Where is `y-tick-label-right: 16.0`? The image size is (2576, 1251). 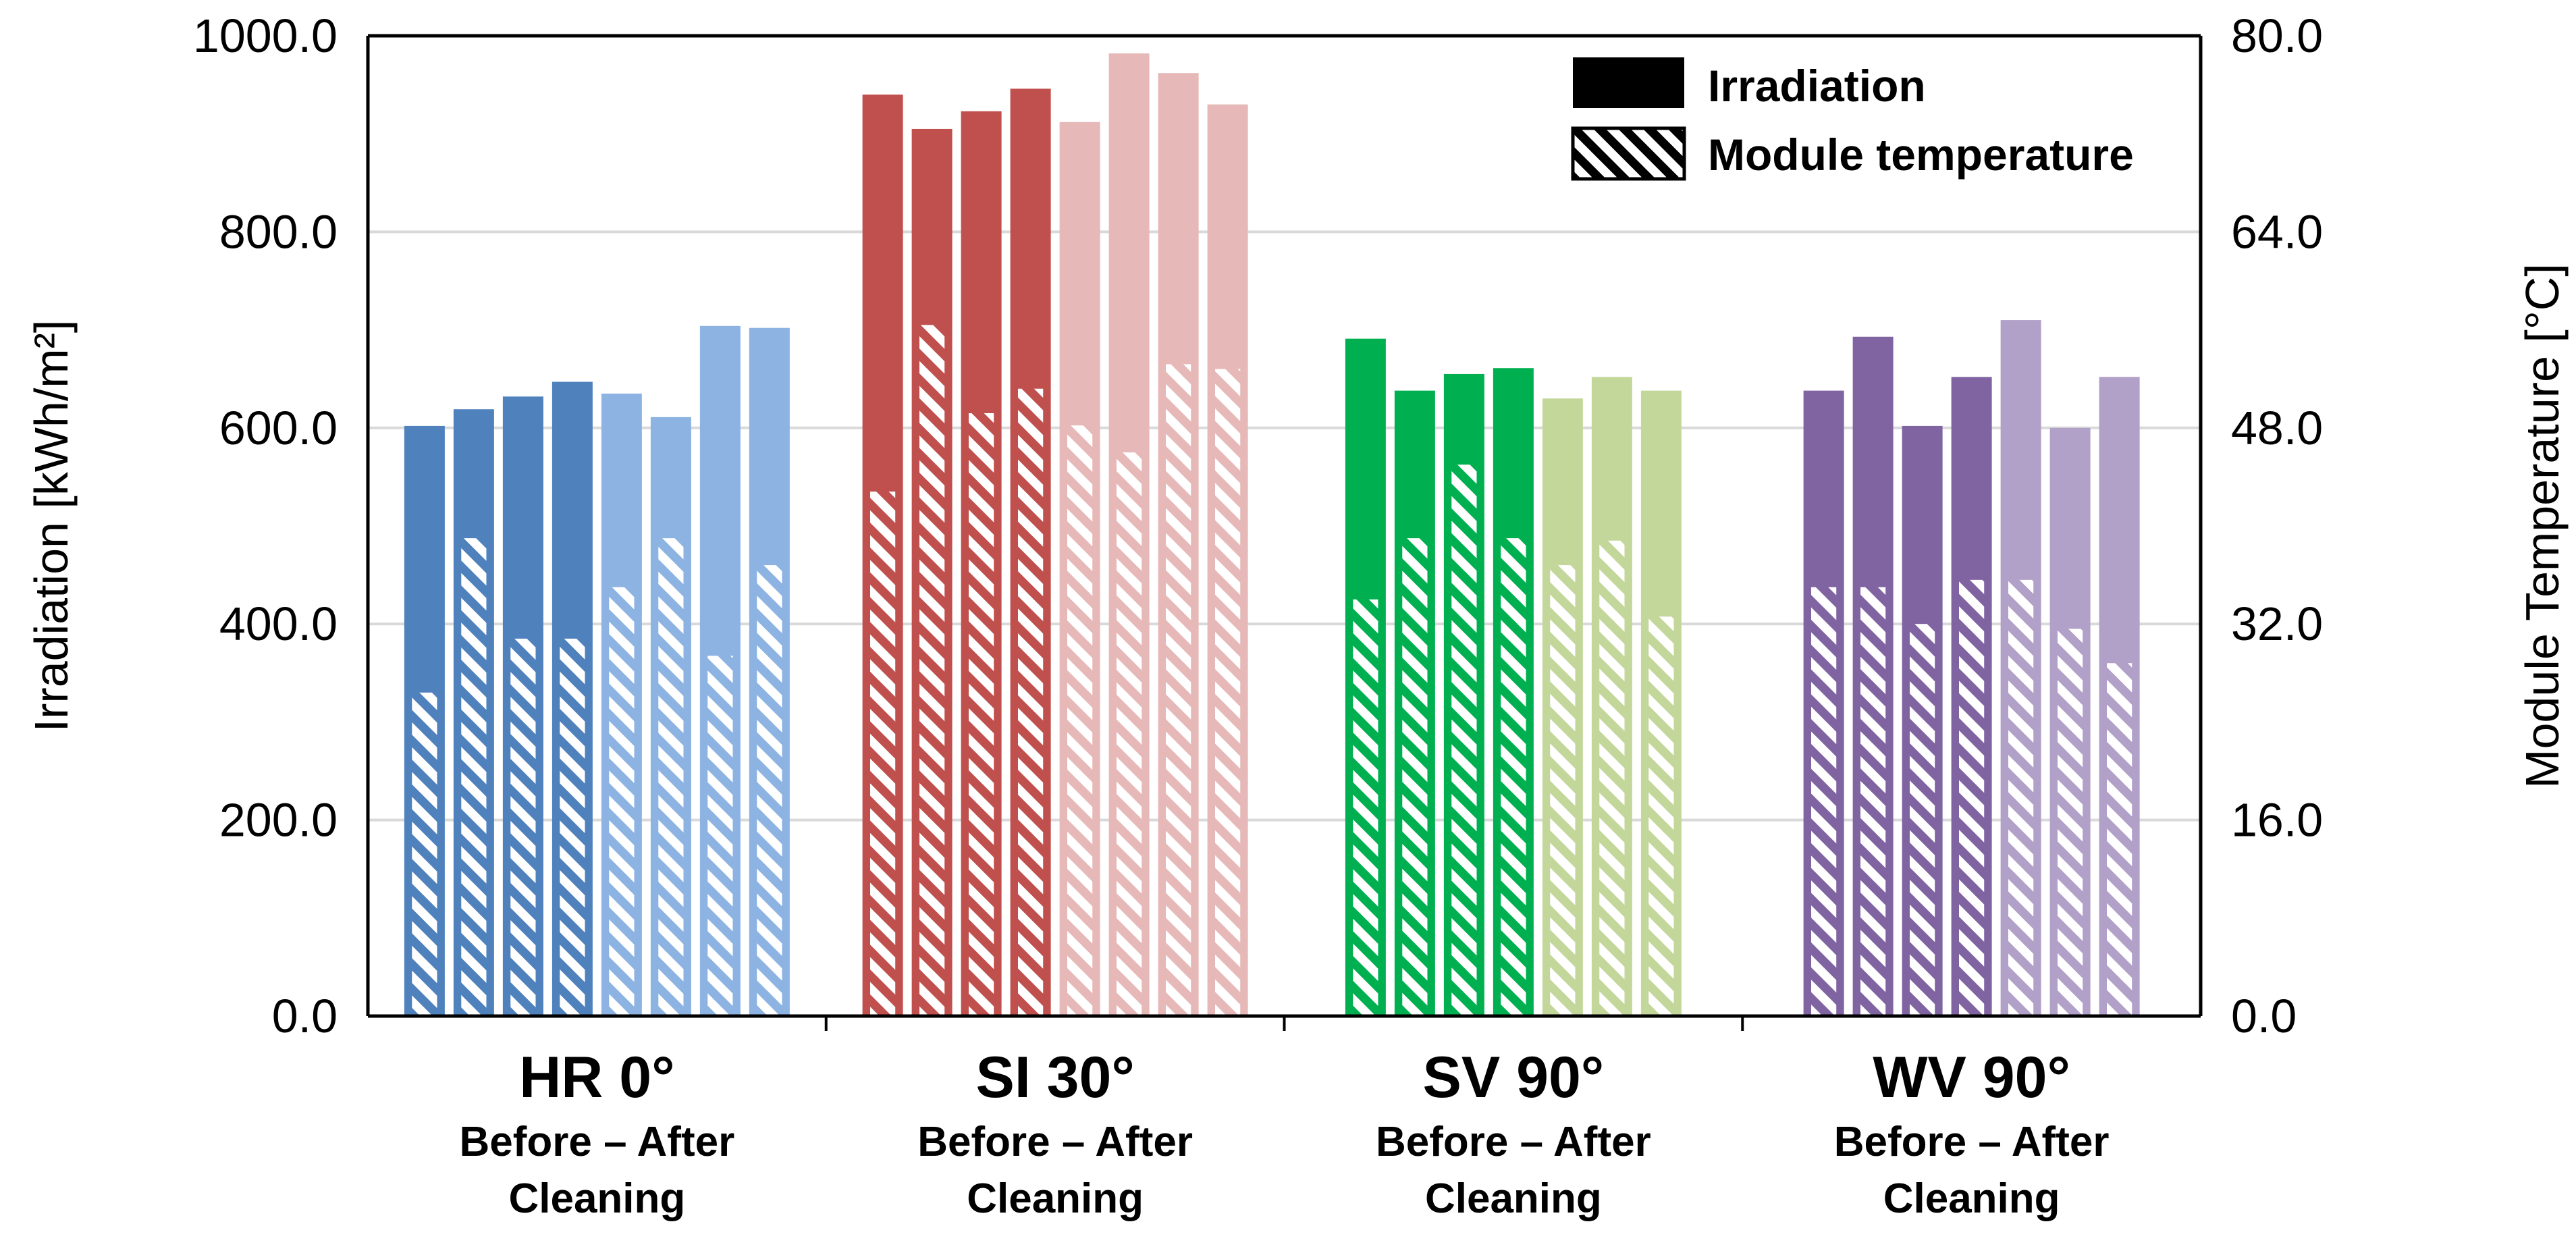 y-tick-label-right: 16.0 is located at coordinates (2277, 821).